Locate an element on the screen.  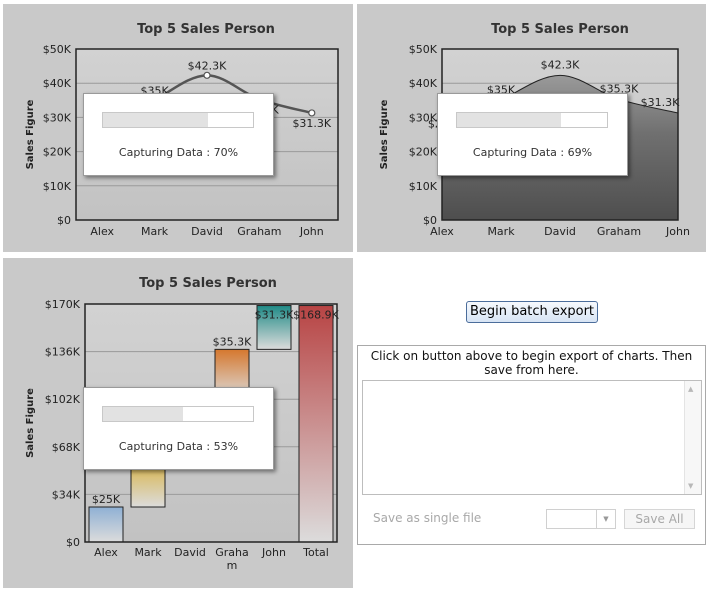
progress-text: Capturing Data : 70% is located at coordinates (178, 152).